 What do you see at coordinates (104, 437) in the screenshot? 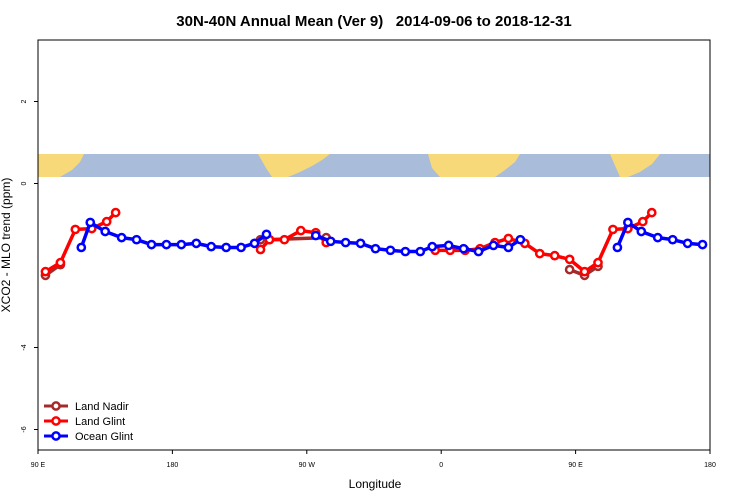
I see `legend-label: Ocean Glint` at bounding box center [104, 437].